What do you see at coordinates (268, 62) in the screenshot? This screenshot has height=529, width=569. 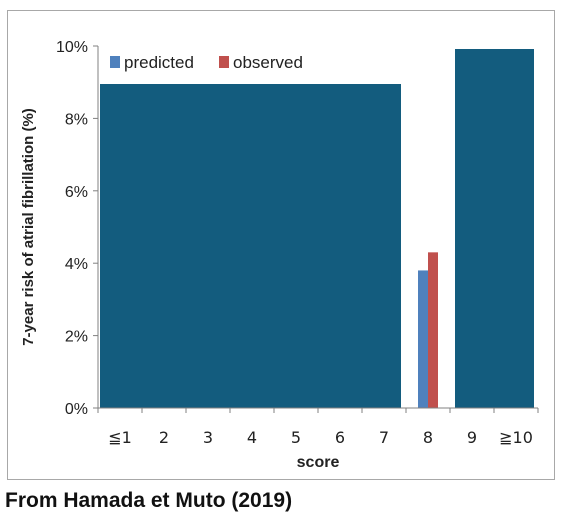 I see `legend-label-observed: observed` at bounding box center [268, 62].